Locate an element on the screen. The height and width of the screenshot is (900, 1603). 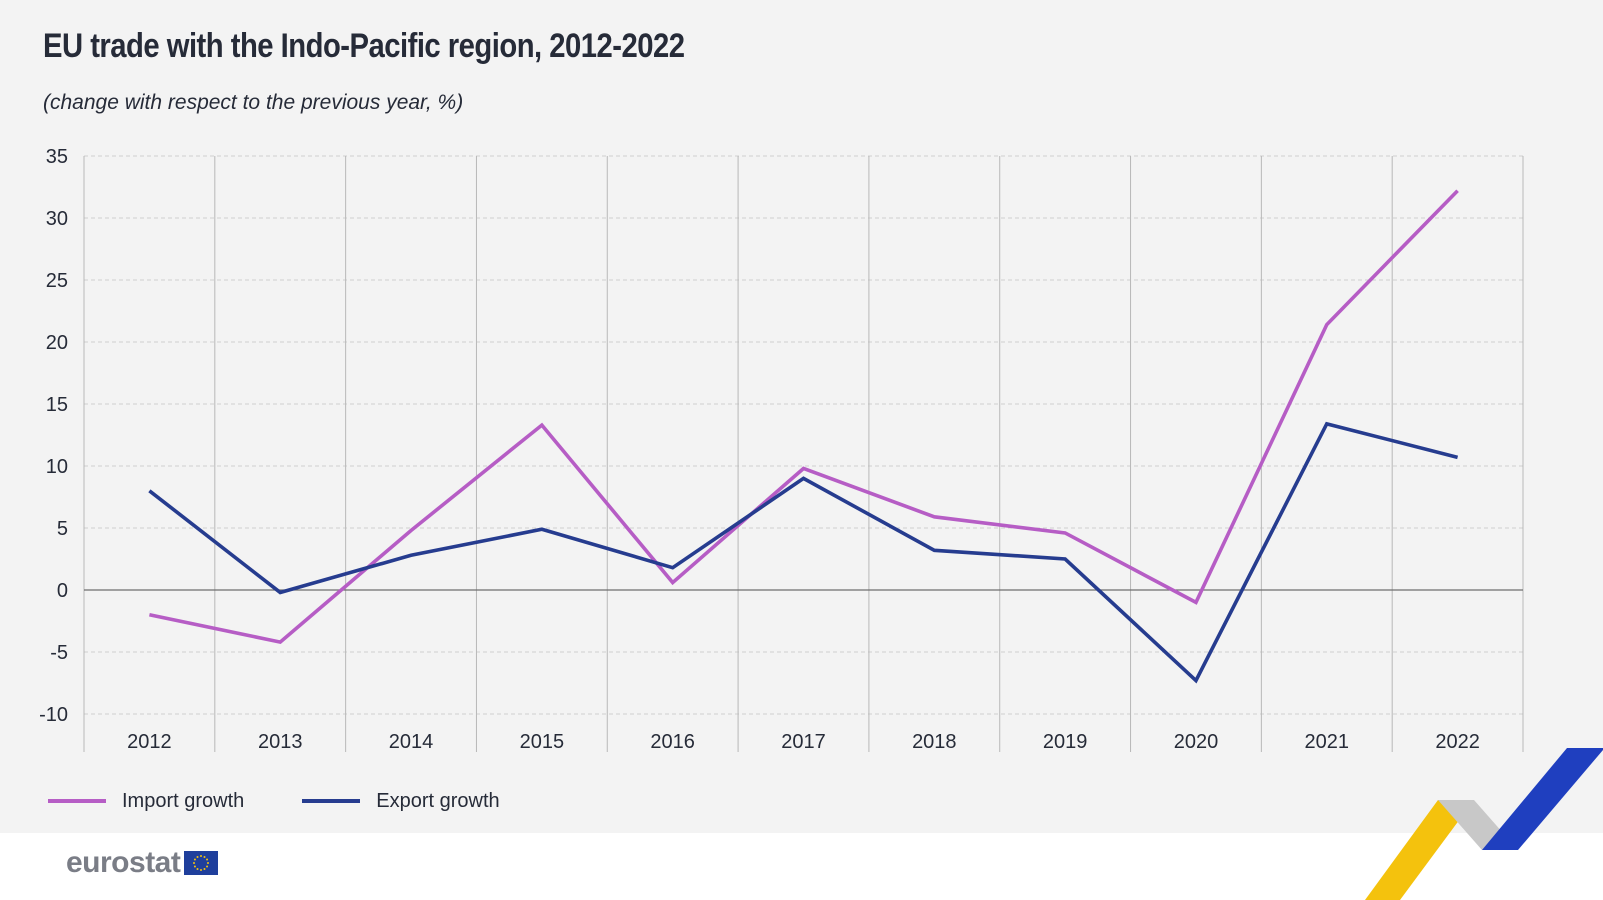
x-tick-label: 2016 is located at coordinates (672, 742).